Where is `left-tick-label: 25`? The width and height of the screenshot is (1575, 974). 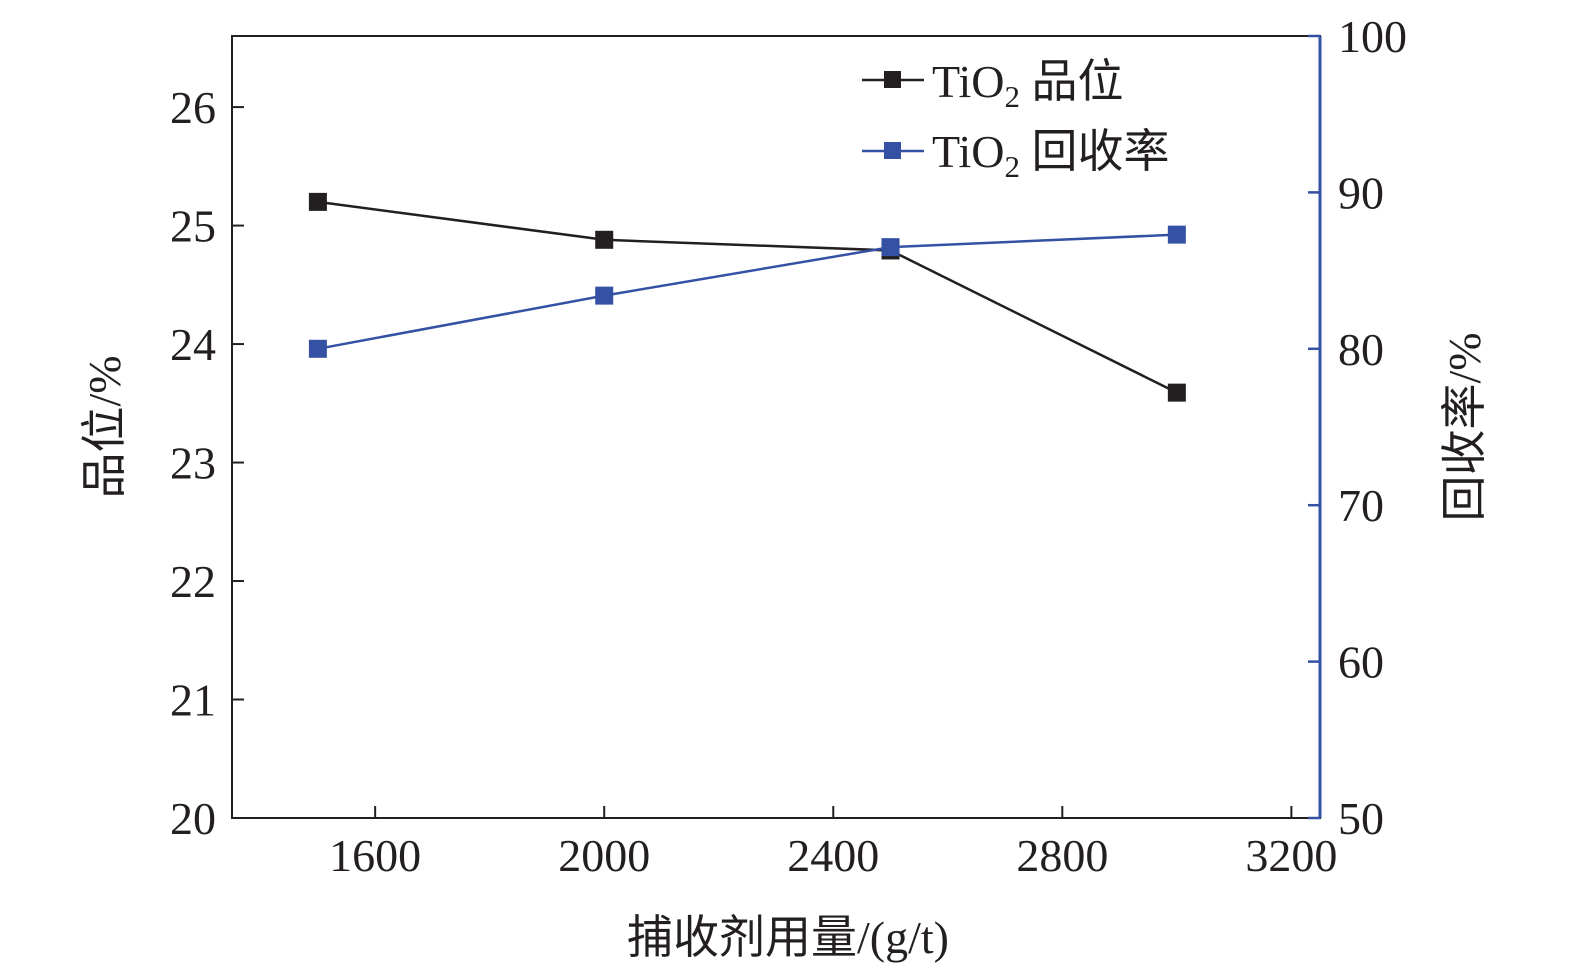 left-tick-label: 25 is located at coordinates (193, 226).